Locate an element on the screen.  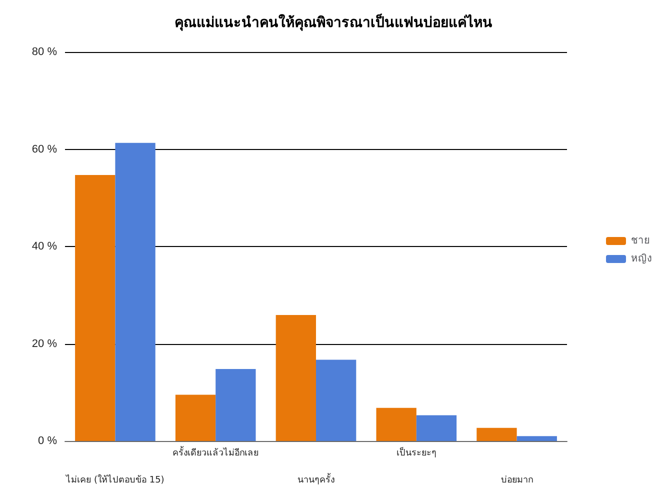
x-tick-label: ครั้งเดียวแล้วไม่อีกเลย is located at coordinates (215, 452).